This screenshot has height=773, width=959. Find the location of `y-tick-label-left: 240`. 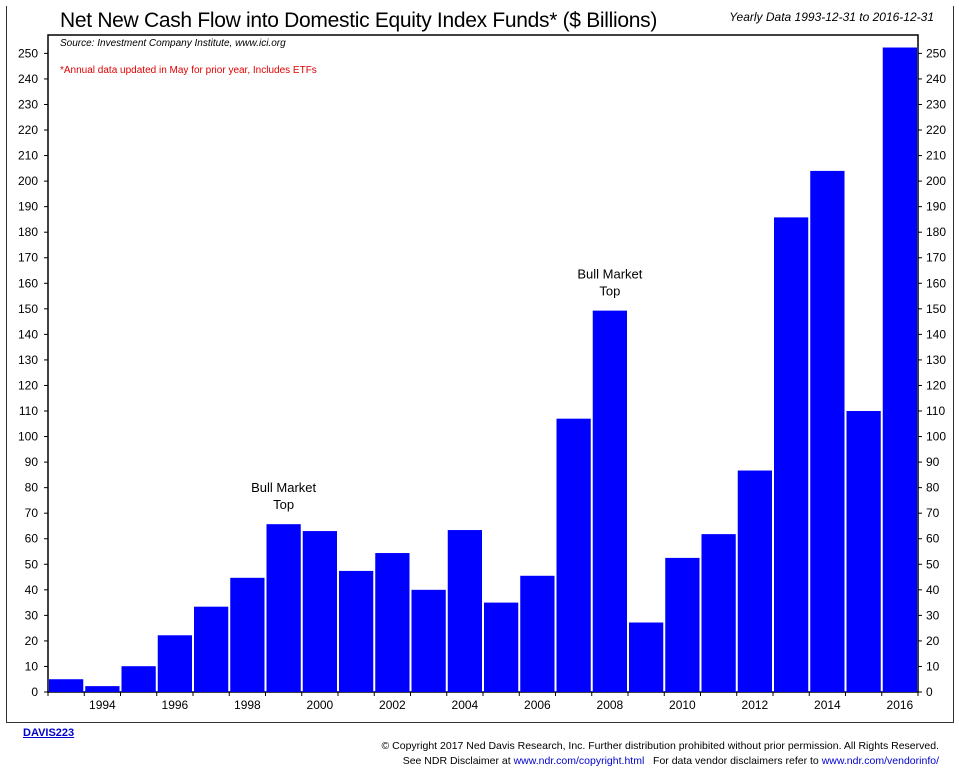

y-tick-label-left: 240 is located at coordinates (28, 79).